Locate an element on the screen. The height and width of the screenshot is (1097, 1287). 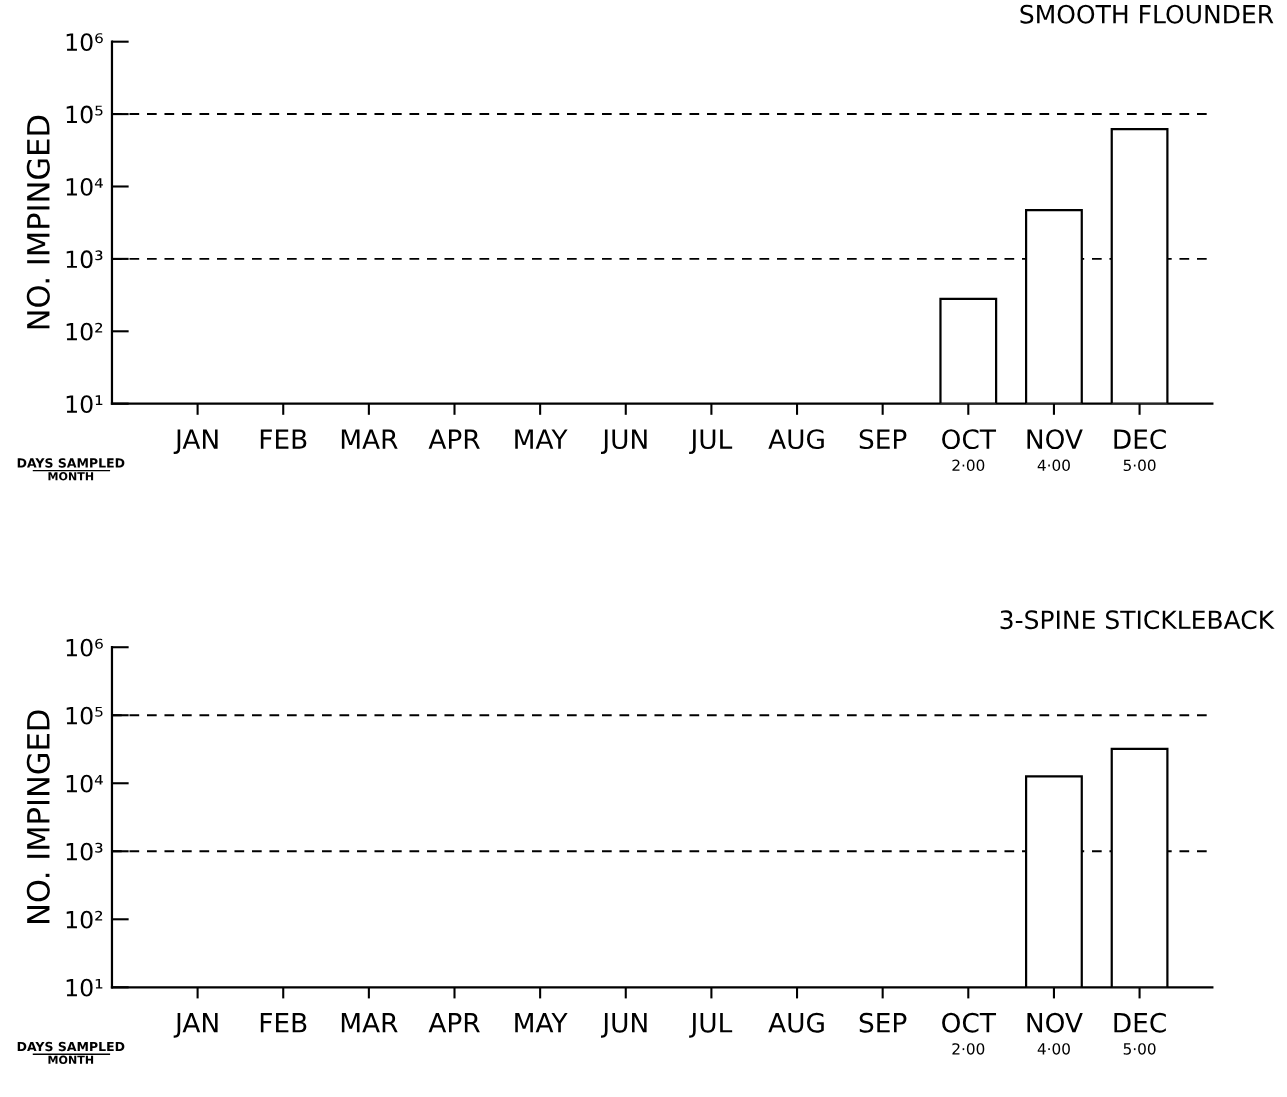
chart-title: 3-SPINE STICKLEBACK is located at coordinates (1137, 620).